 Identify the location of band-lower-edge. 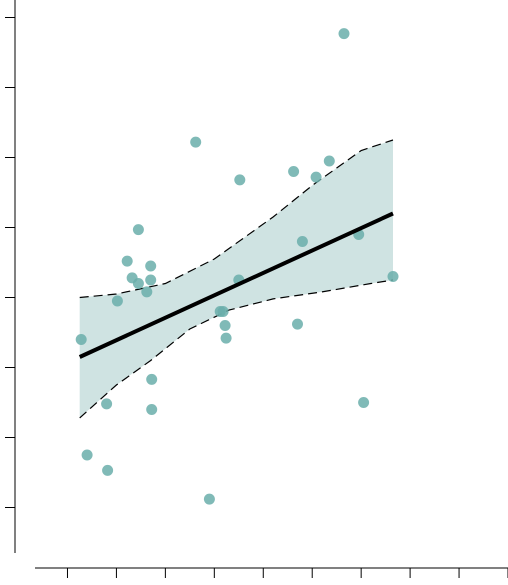
(236, 349).